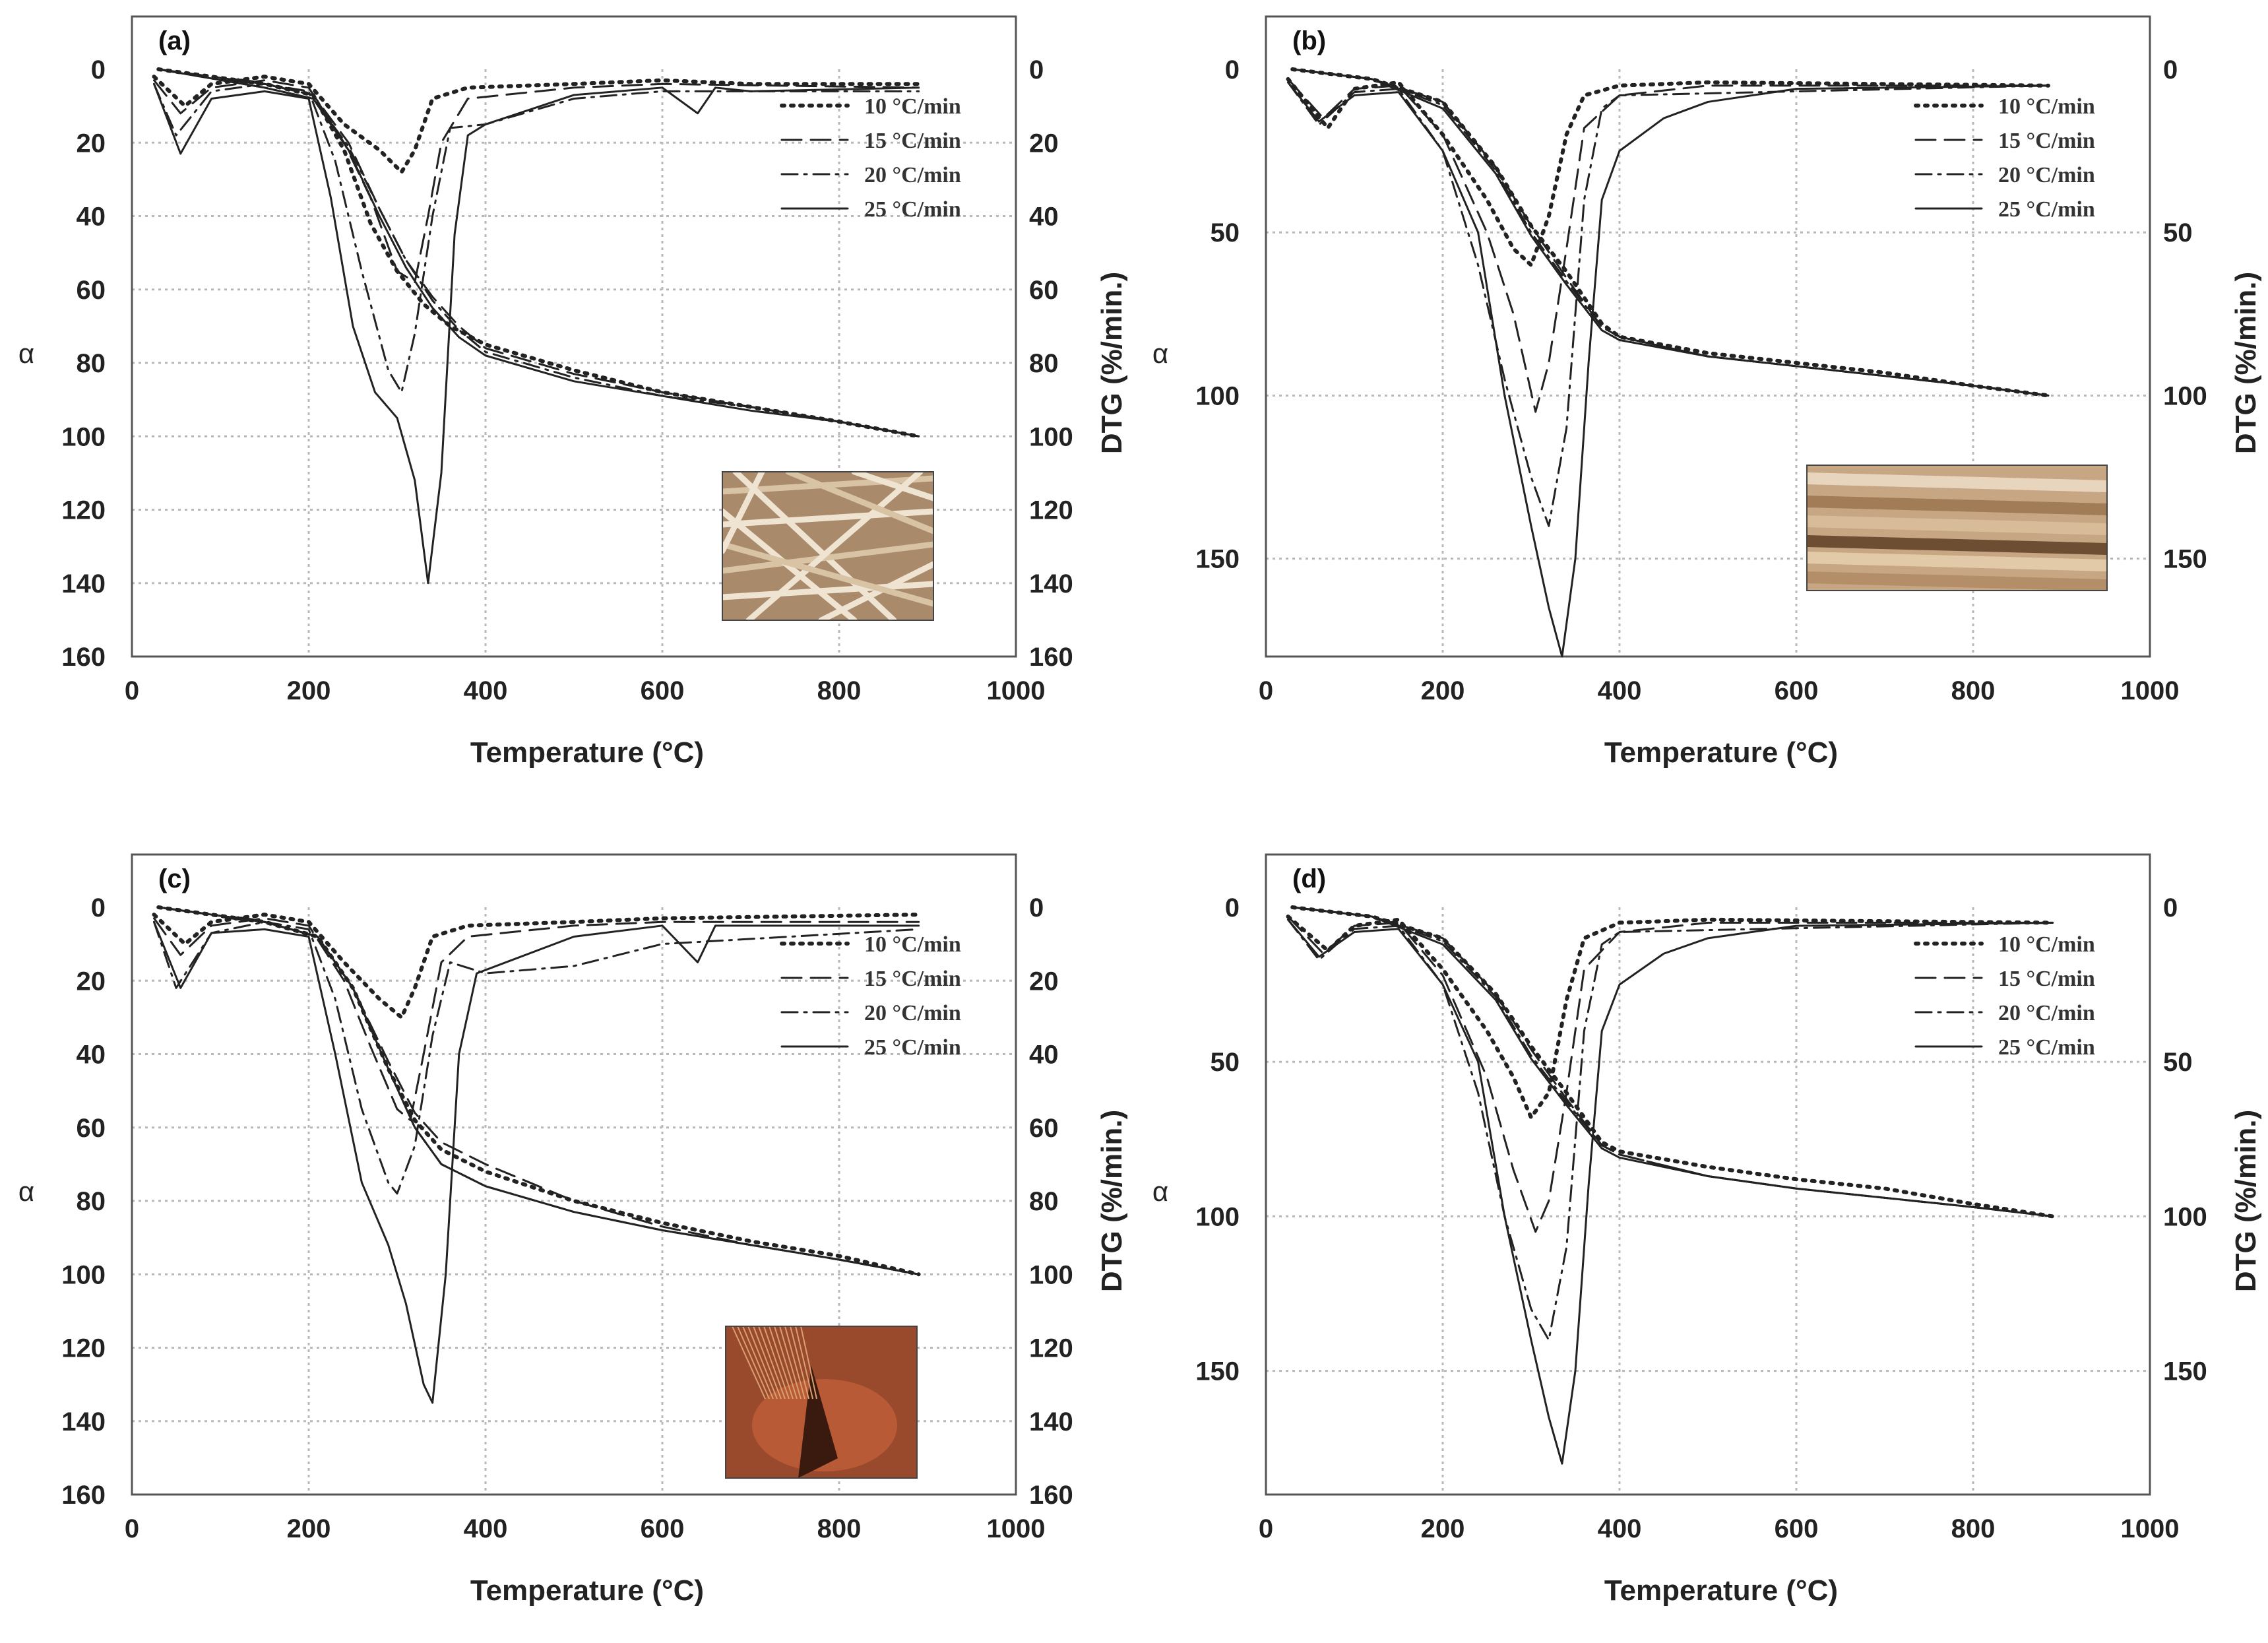 The height and width of the screenshot is (1643, 2268). Describe the element at coordinates (98, 69) in the screenshot. I see `y-tick-label: 0` at that location.